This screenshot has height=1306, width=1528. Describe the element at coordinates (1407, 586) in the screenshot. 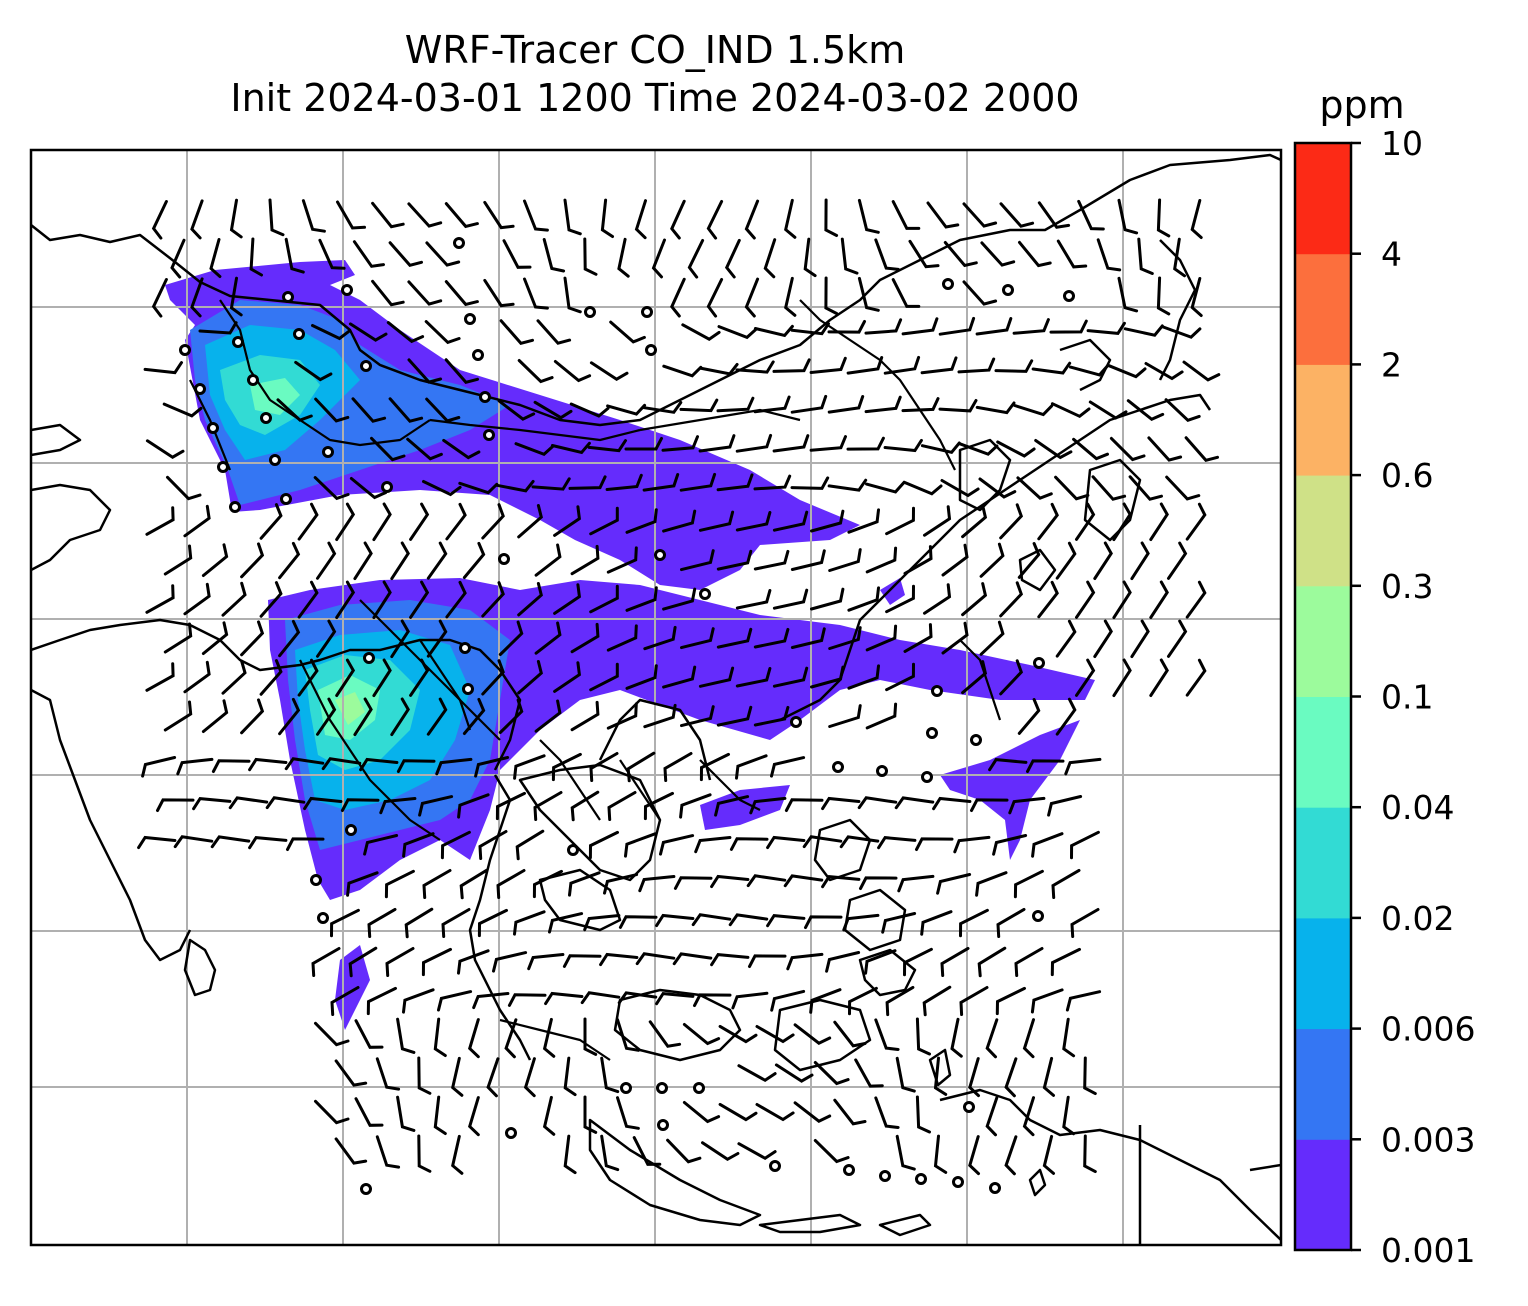

I see `colorbar-tick-label: 0.3` at that location.